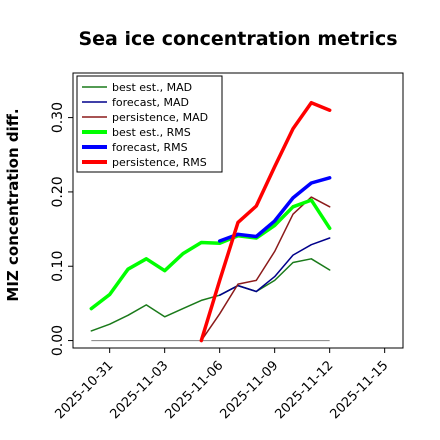  What do you see at coordinates (152, 87) in the screenshot?
I see `legend-entry: best est., MAD` at bounding box center [152, 87].